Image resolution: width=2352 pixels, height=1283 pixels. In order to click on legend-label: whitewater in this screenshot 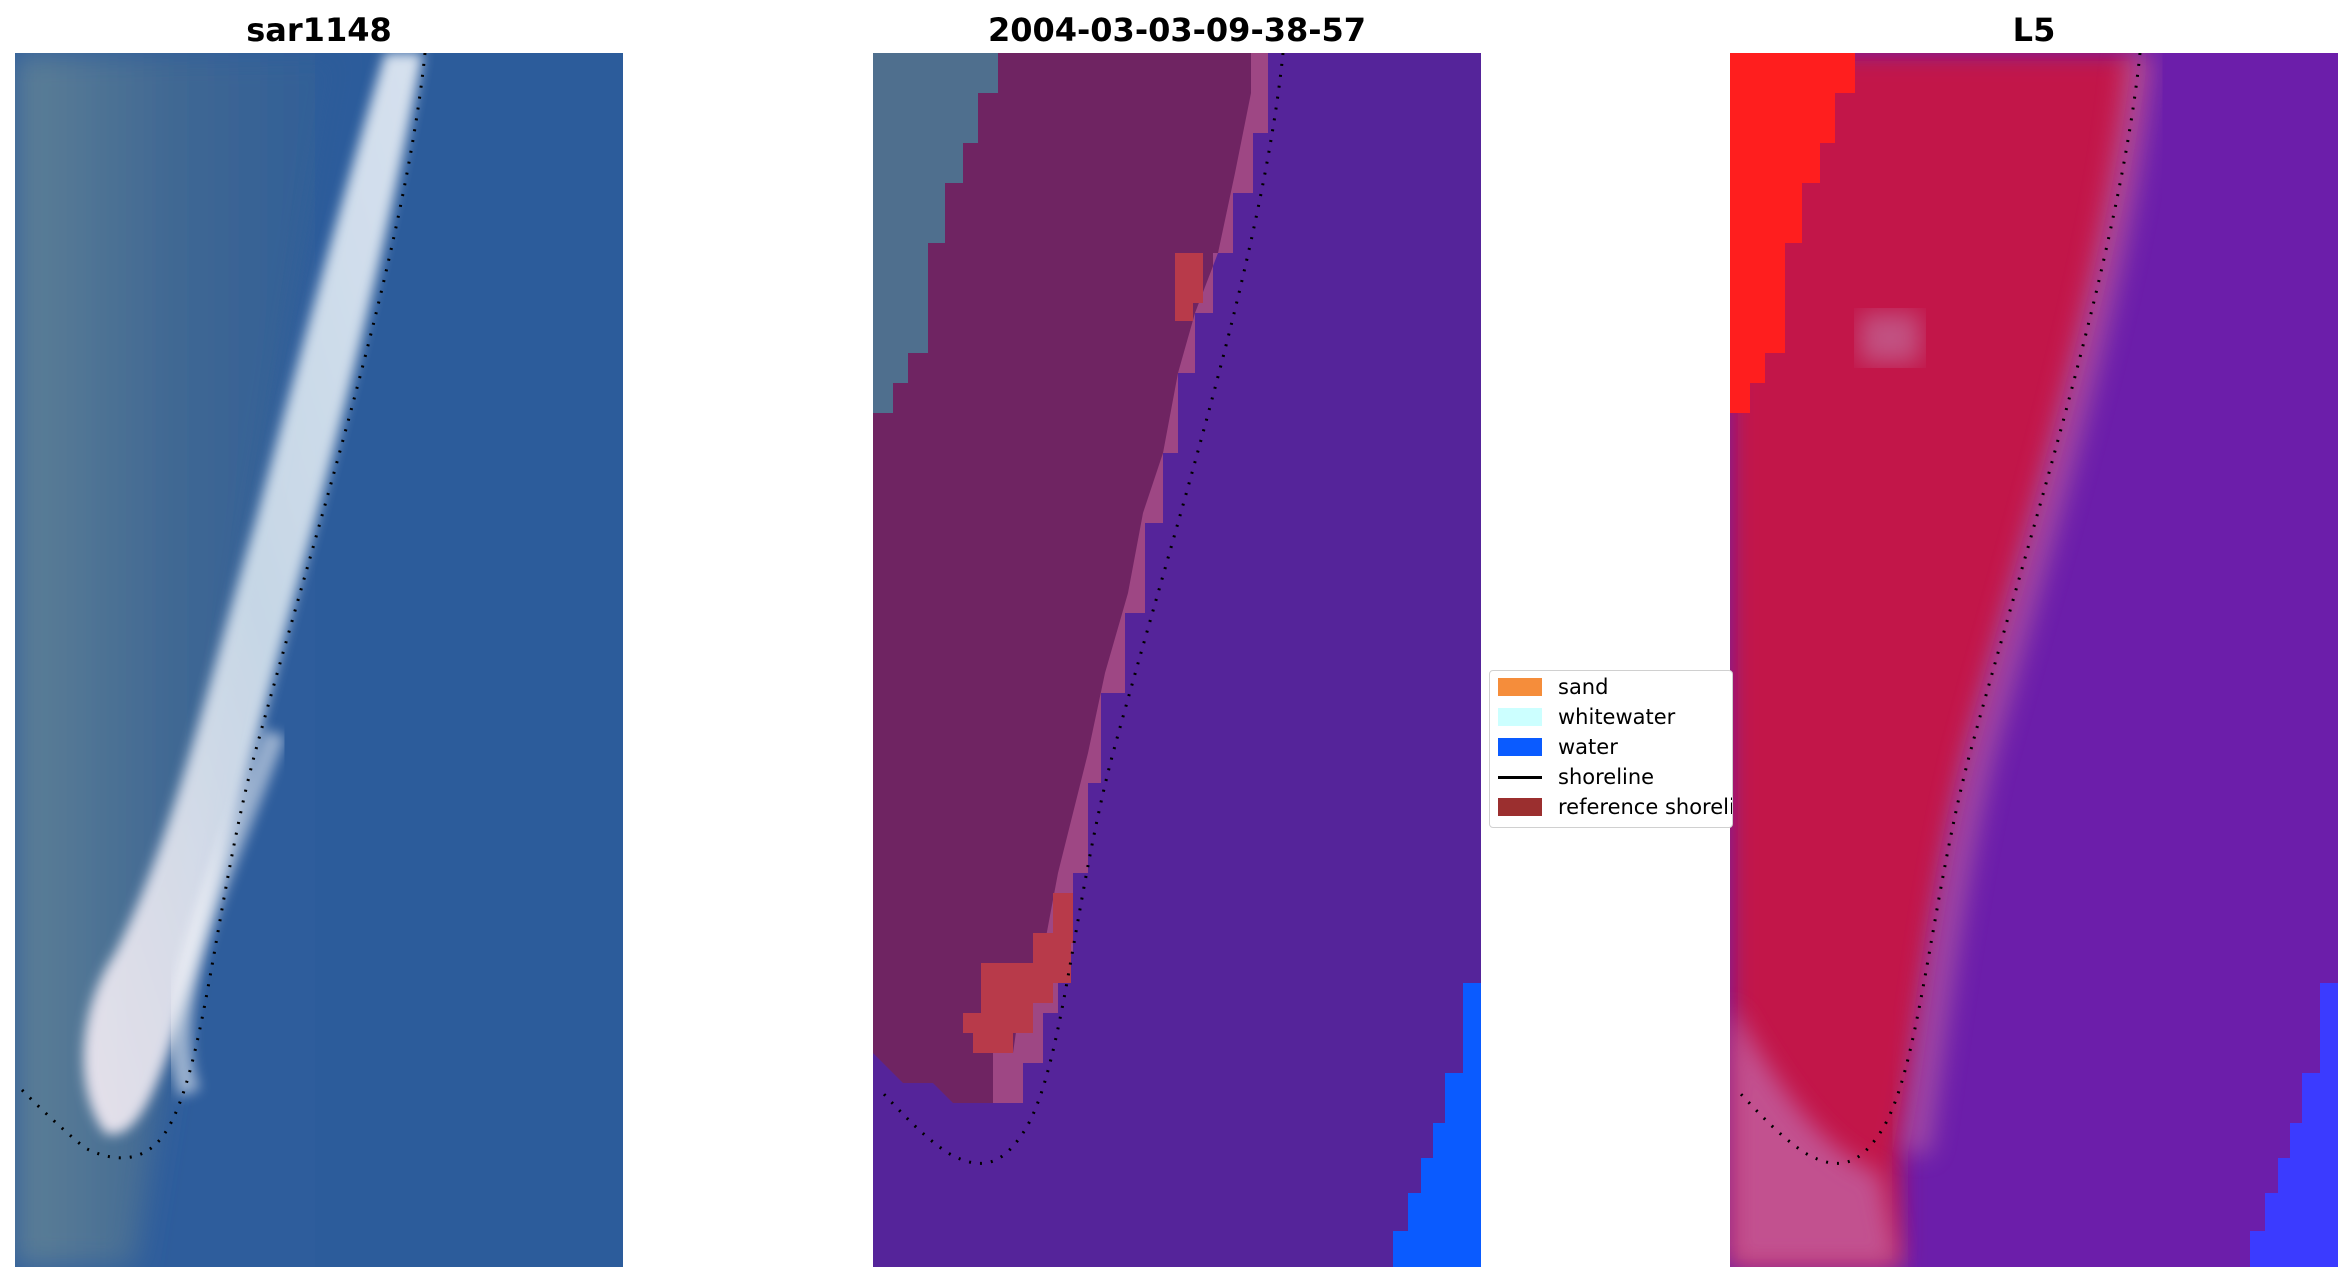, I will do `click(1617, 717)`.